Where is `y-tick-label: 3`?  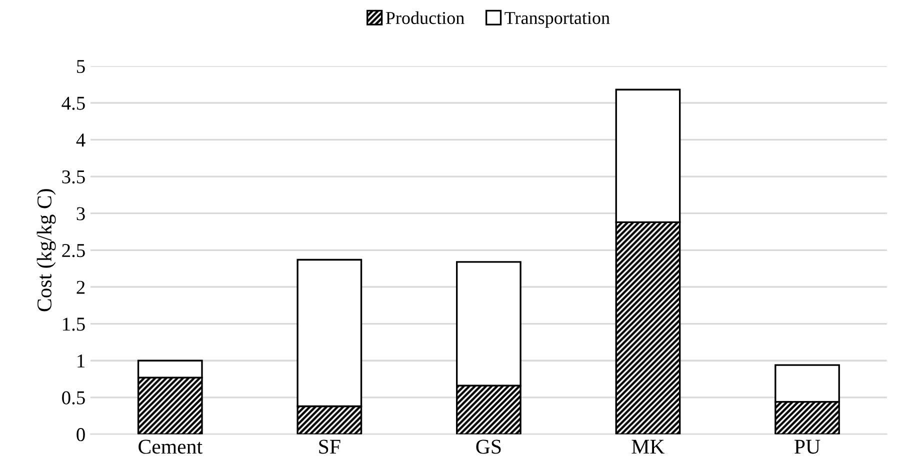 y-tick-label: 3 is located at coordinates (80, 213).